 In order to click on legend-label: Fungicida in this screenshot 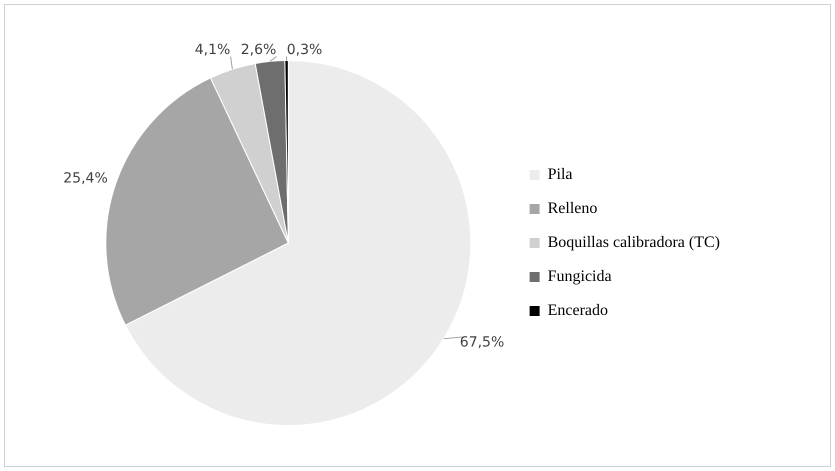, I will do `click(580, 277)`.